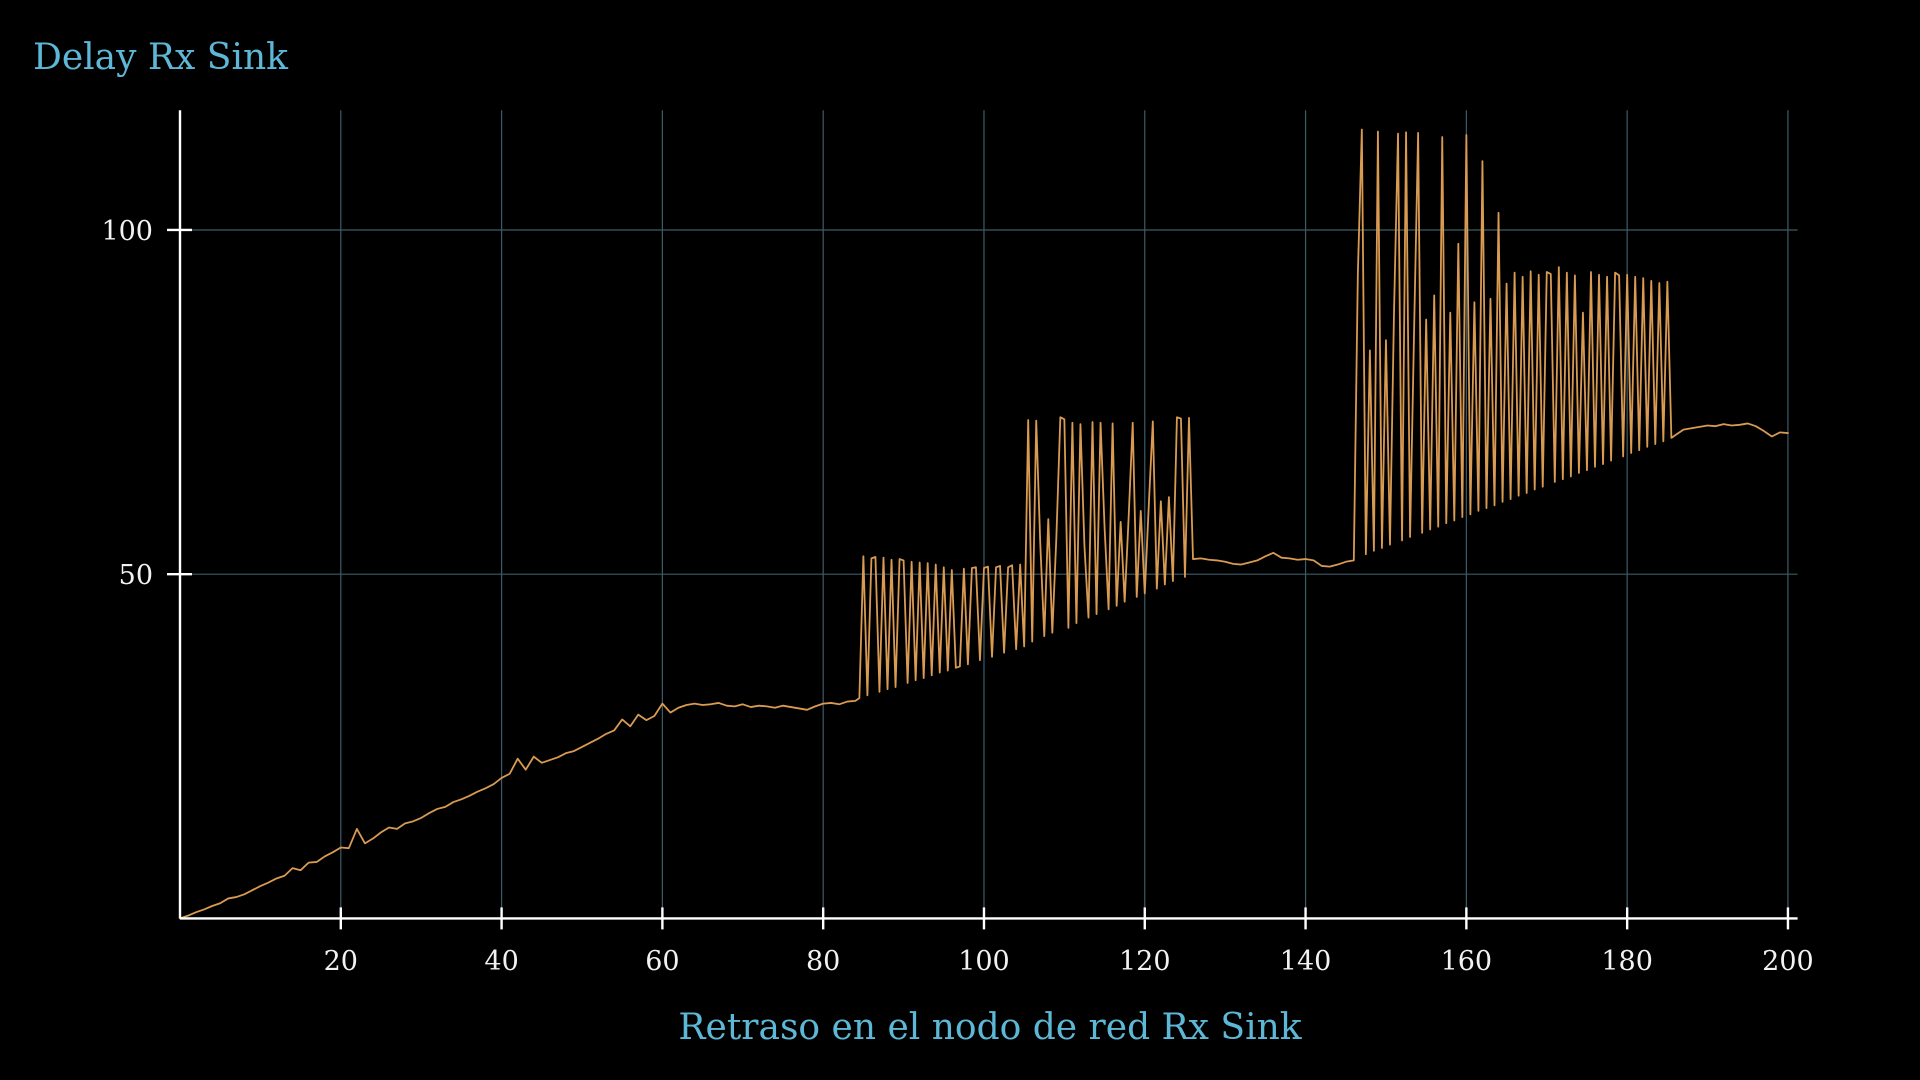 This screenshot has height=1080, width=1920. I want to click on x-tick-label: 100, so click(984, 961).